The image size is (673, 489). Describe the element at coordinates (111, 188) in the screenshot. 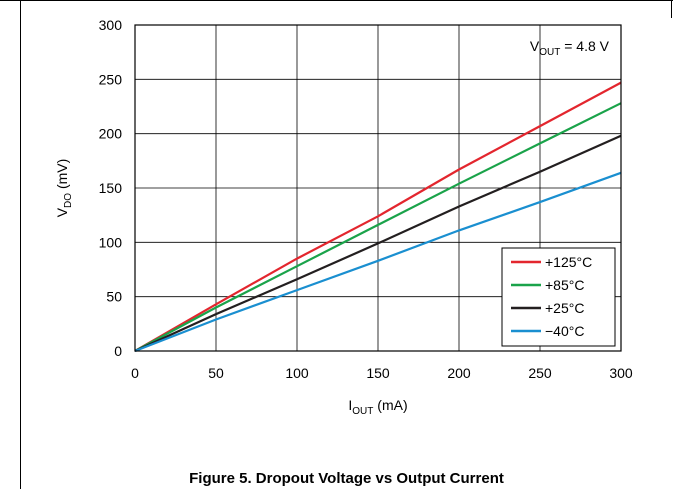

I see `y-tick-label: 150` at that location.